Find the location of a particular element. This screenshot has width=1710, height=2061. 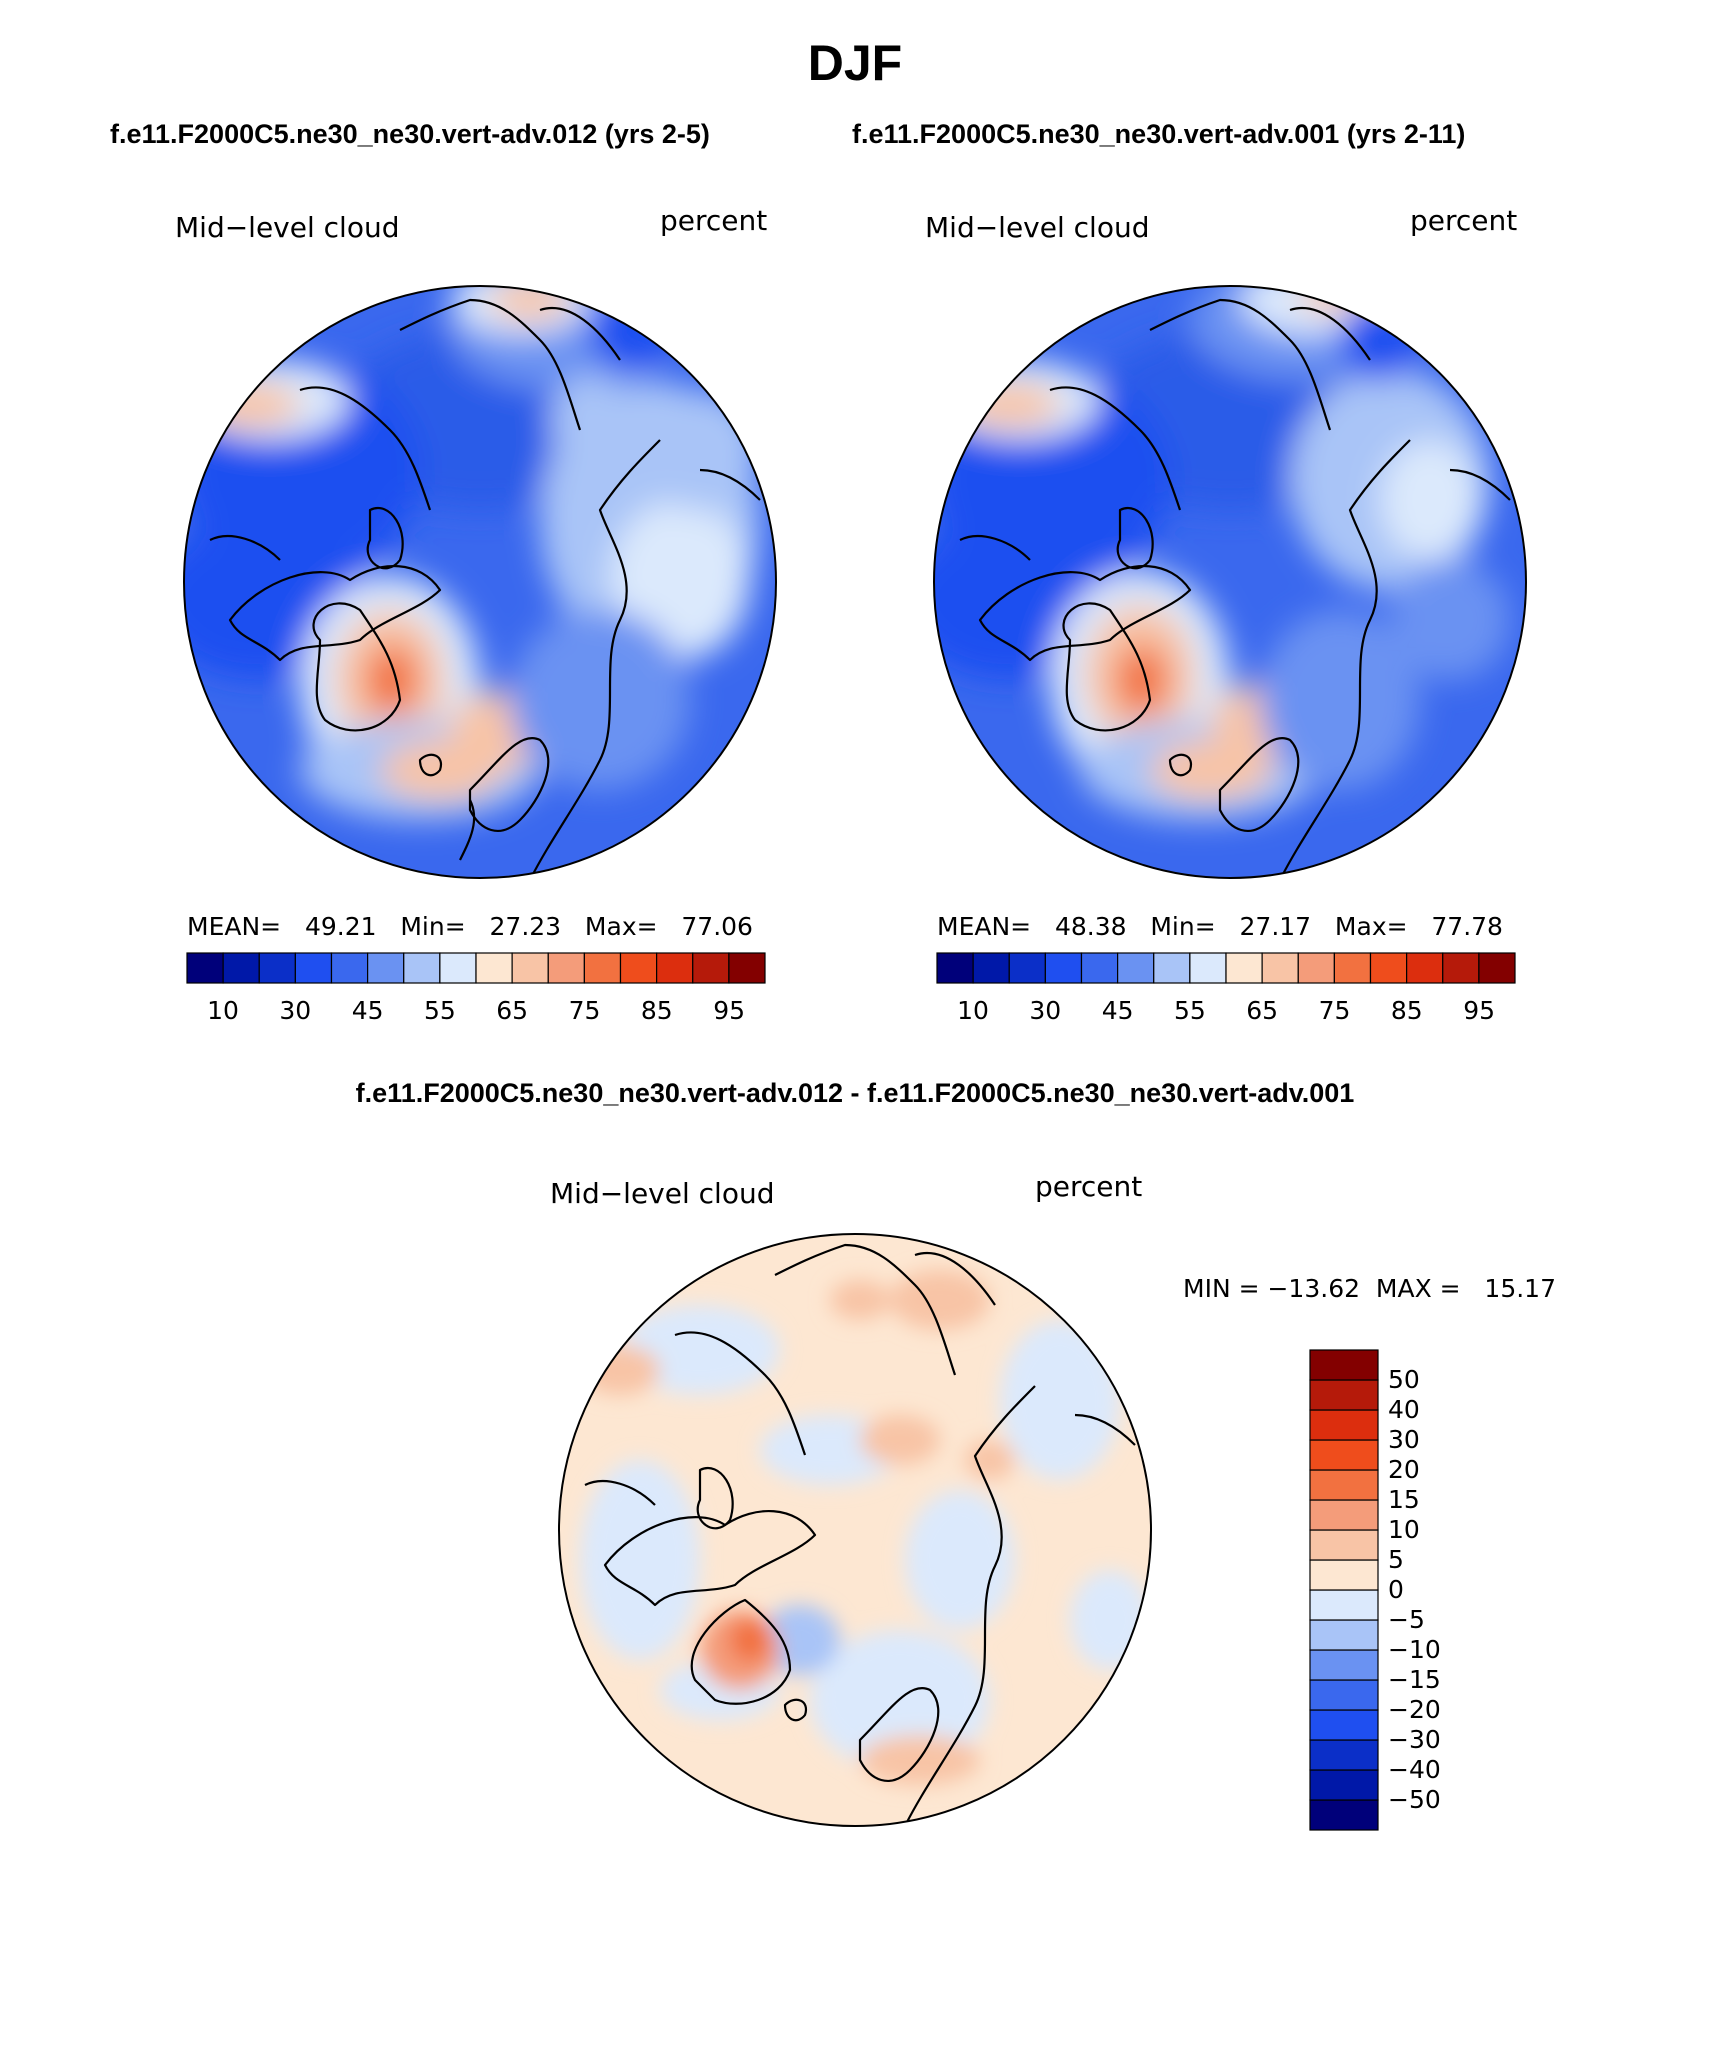

colorbar-left: 10 30 45 55 65 75 85 95 is located at coordinates (476, 988).